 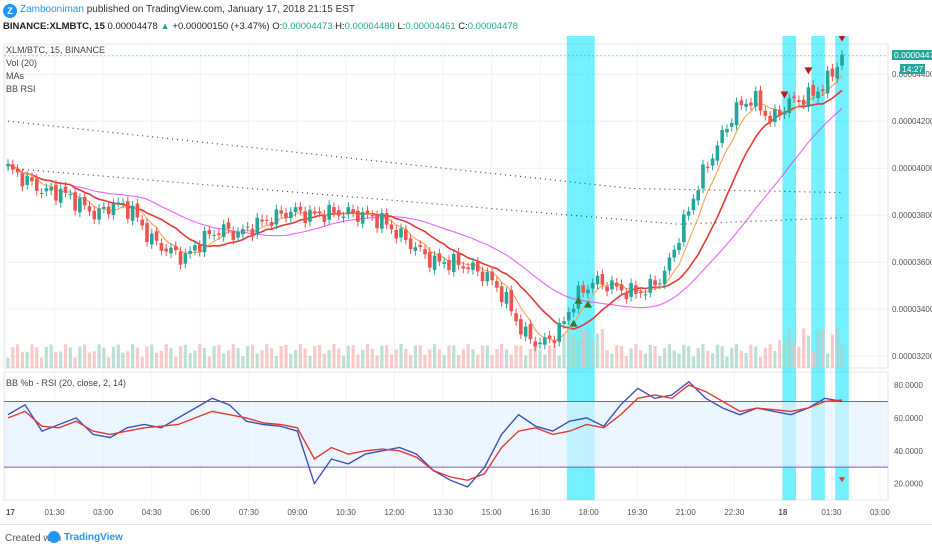 What do you see at coordinates (21, 89) in the screenshot?
I see `legend-bbrsi: BB RSI` at bounding box center [21, 89].